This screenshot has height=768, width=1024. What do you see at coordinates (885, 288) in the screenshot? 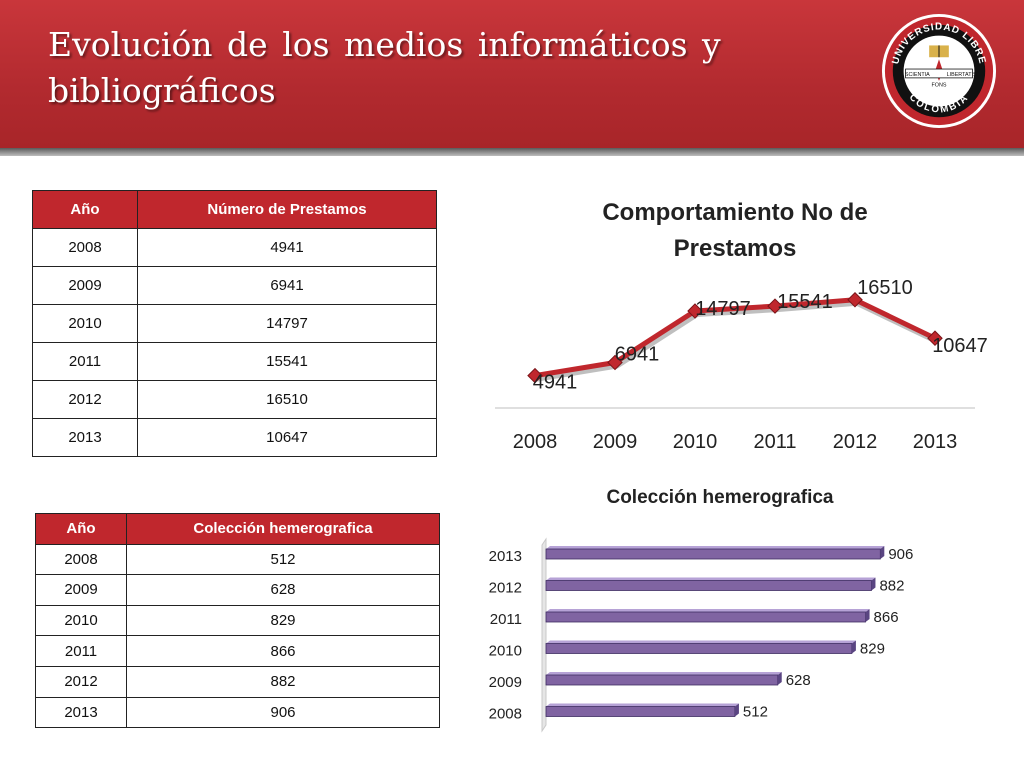
I see `data-label: 16510` at bounding box center [885, 288].